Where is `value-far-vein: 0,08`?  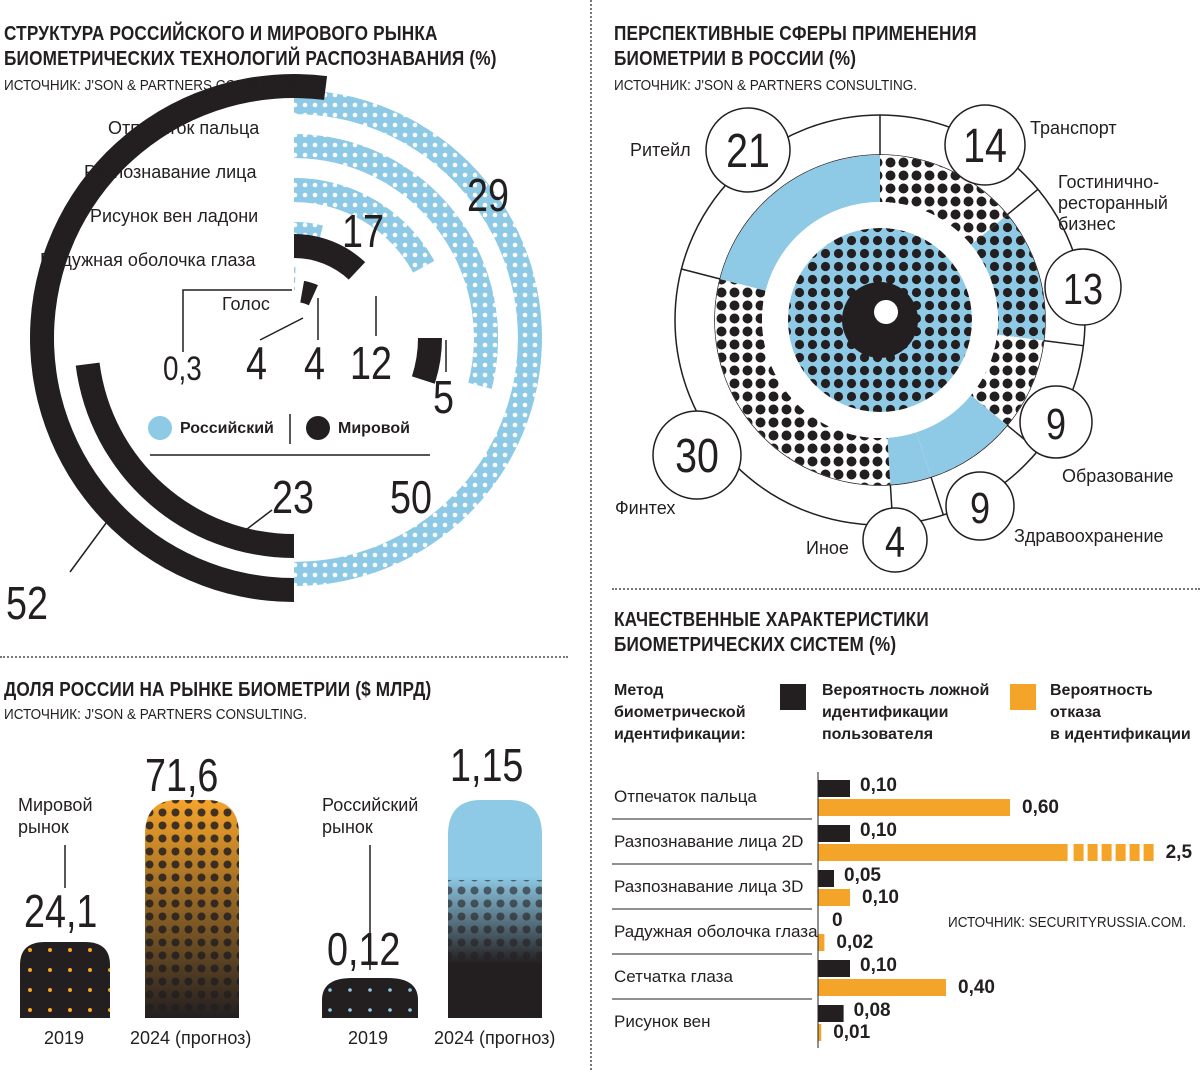
value-far-vein: 0,08 is located at coordinates (872, 1010).